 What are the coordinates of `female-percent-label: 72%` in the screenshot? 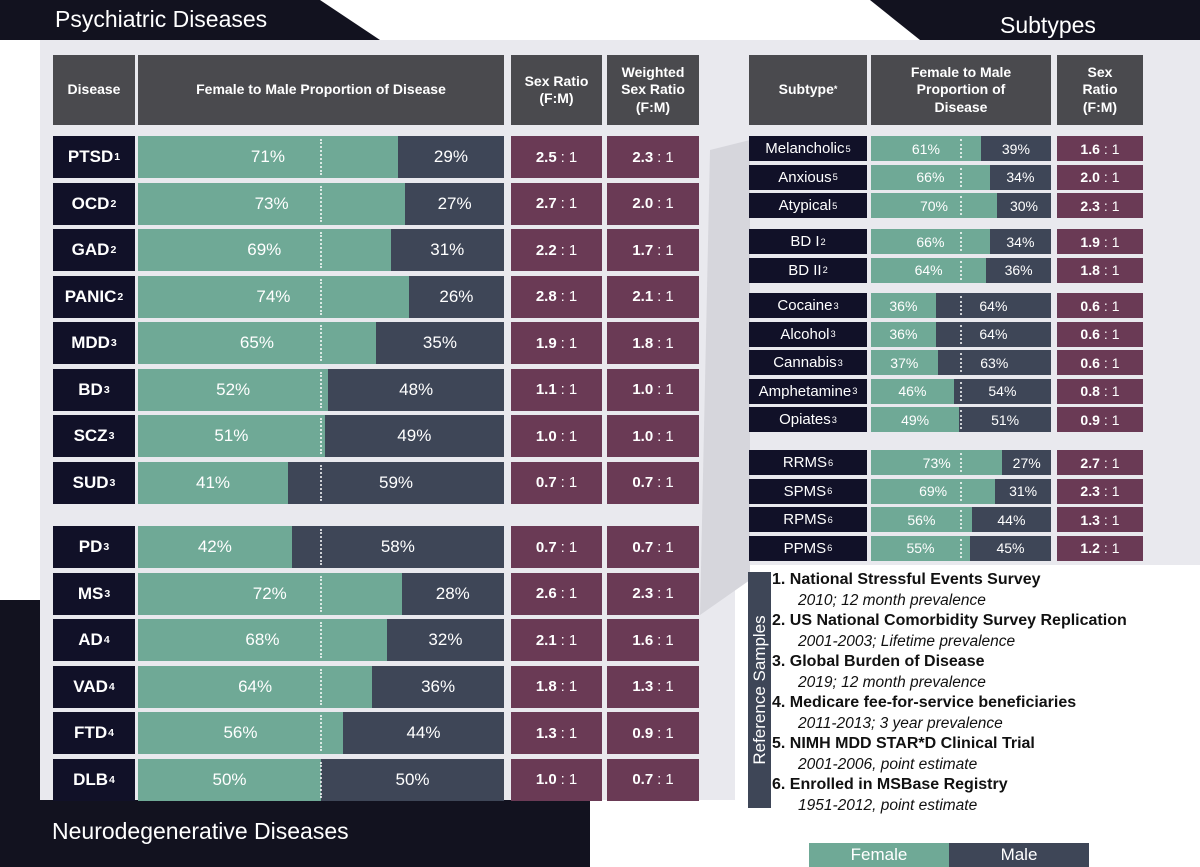 It's located at (269, 593).